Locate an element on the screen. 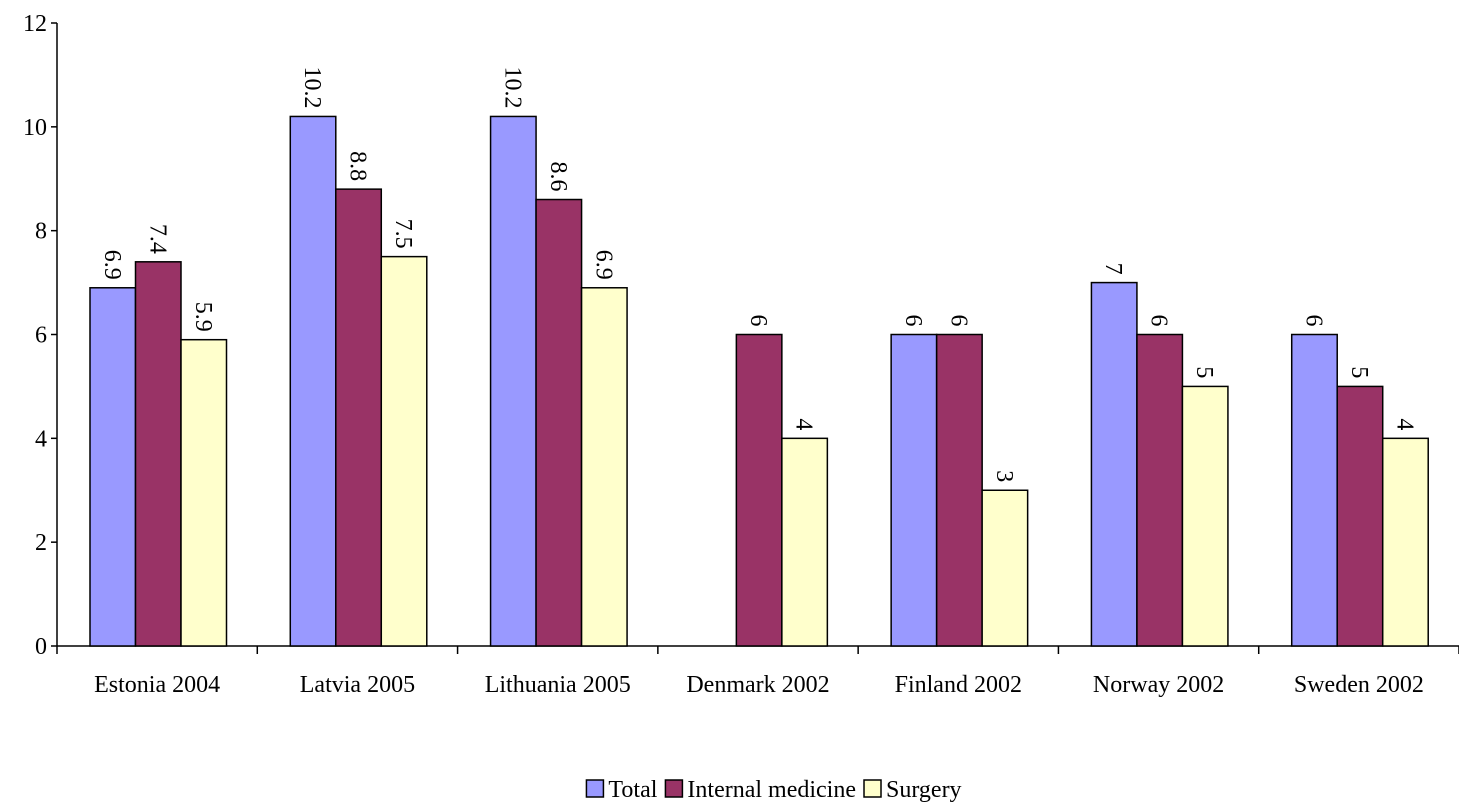 This screenshot has width=1459, height=812. y-tick-label: 12 is located at coordinates (35, 24).